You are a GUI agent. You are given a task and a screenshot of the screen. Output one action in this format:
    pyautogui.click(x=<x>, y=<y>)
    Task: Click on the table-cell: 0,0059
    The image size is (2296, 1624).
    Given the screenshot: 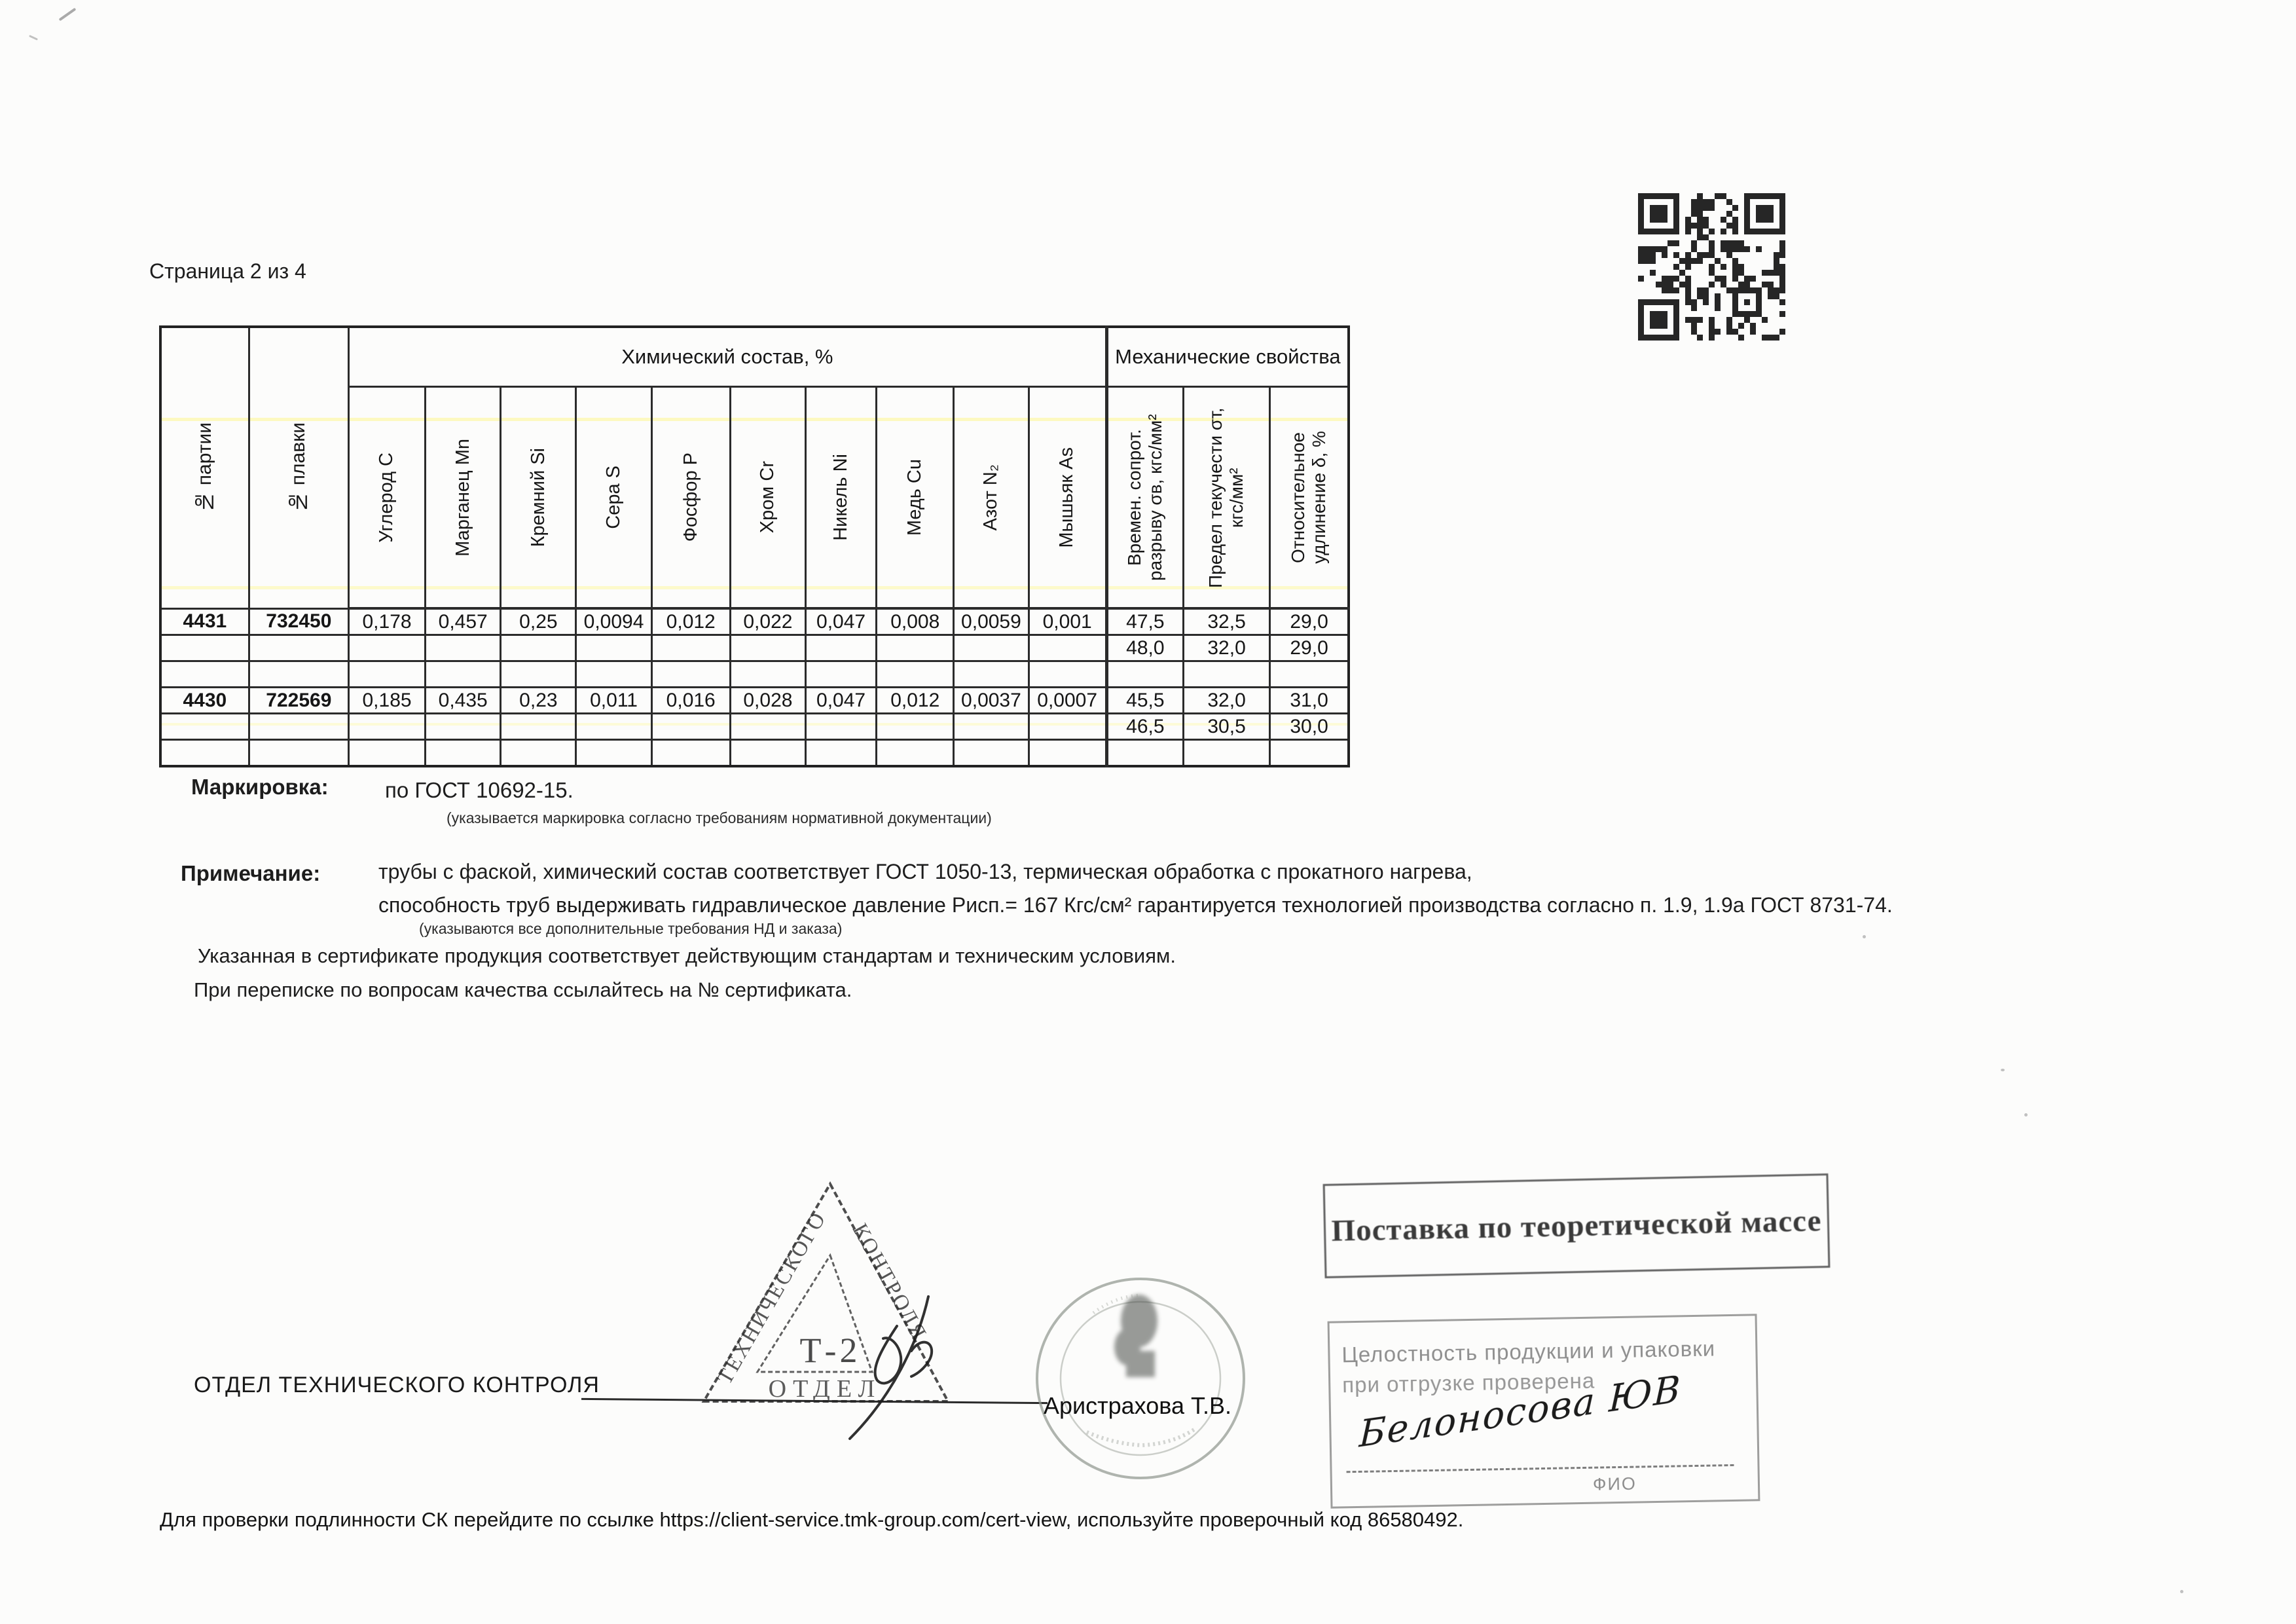 What is the action you would take?
    pyautogui.click(x=991, y=621)
    